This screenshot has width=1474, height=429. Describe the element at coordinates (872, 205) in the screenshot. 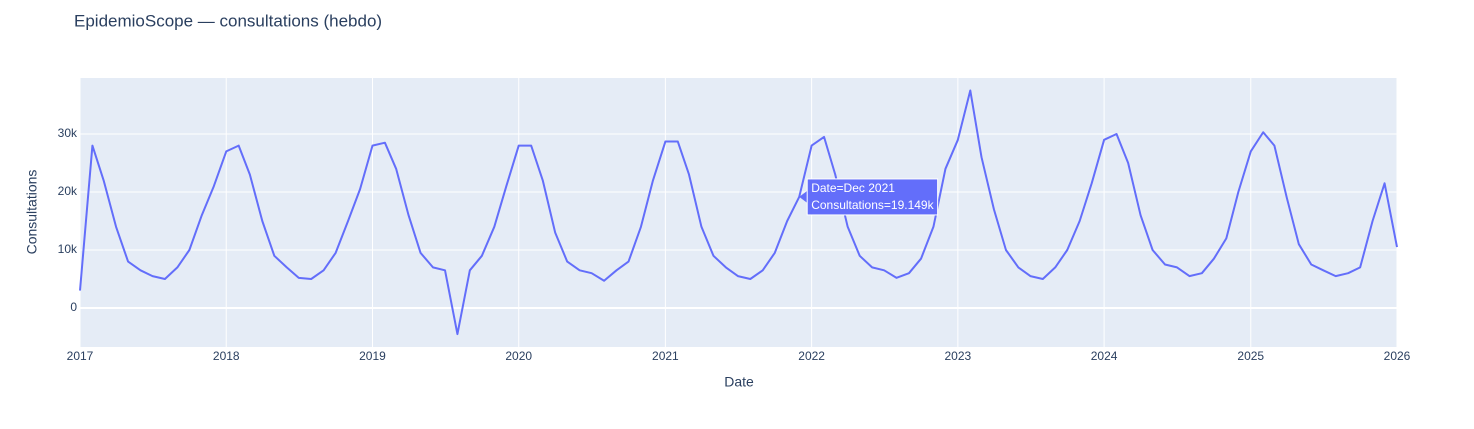

I see `tooltip-text: Consultations=19.149k` at that location.